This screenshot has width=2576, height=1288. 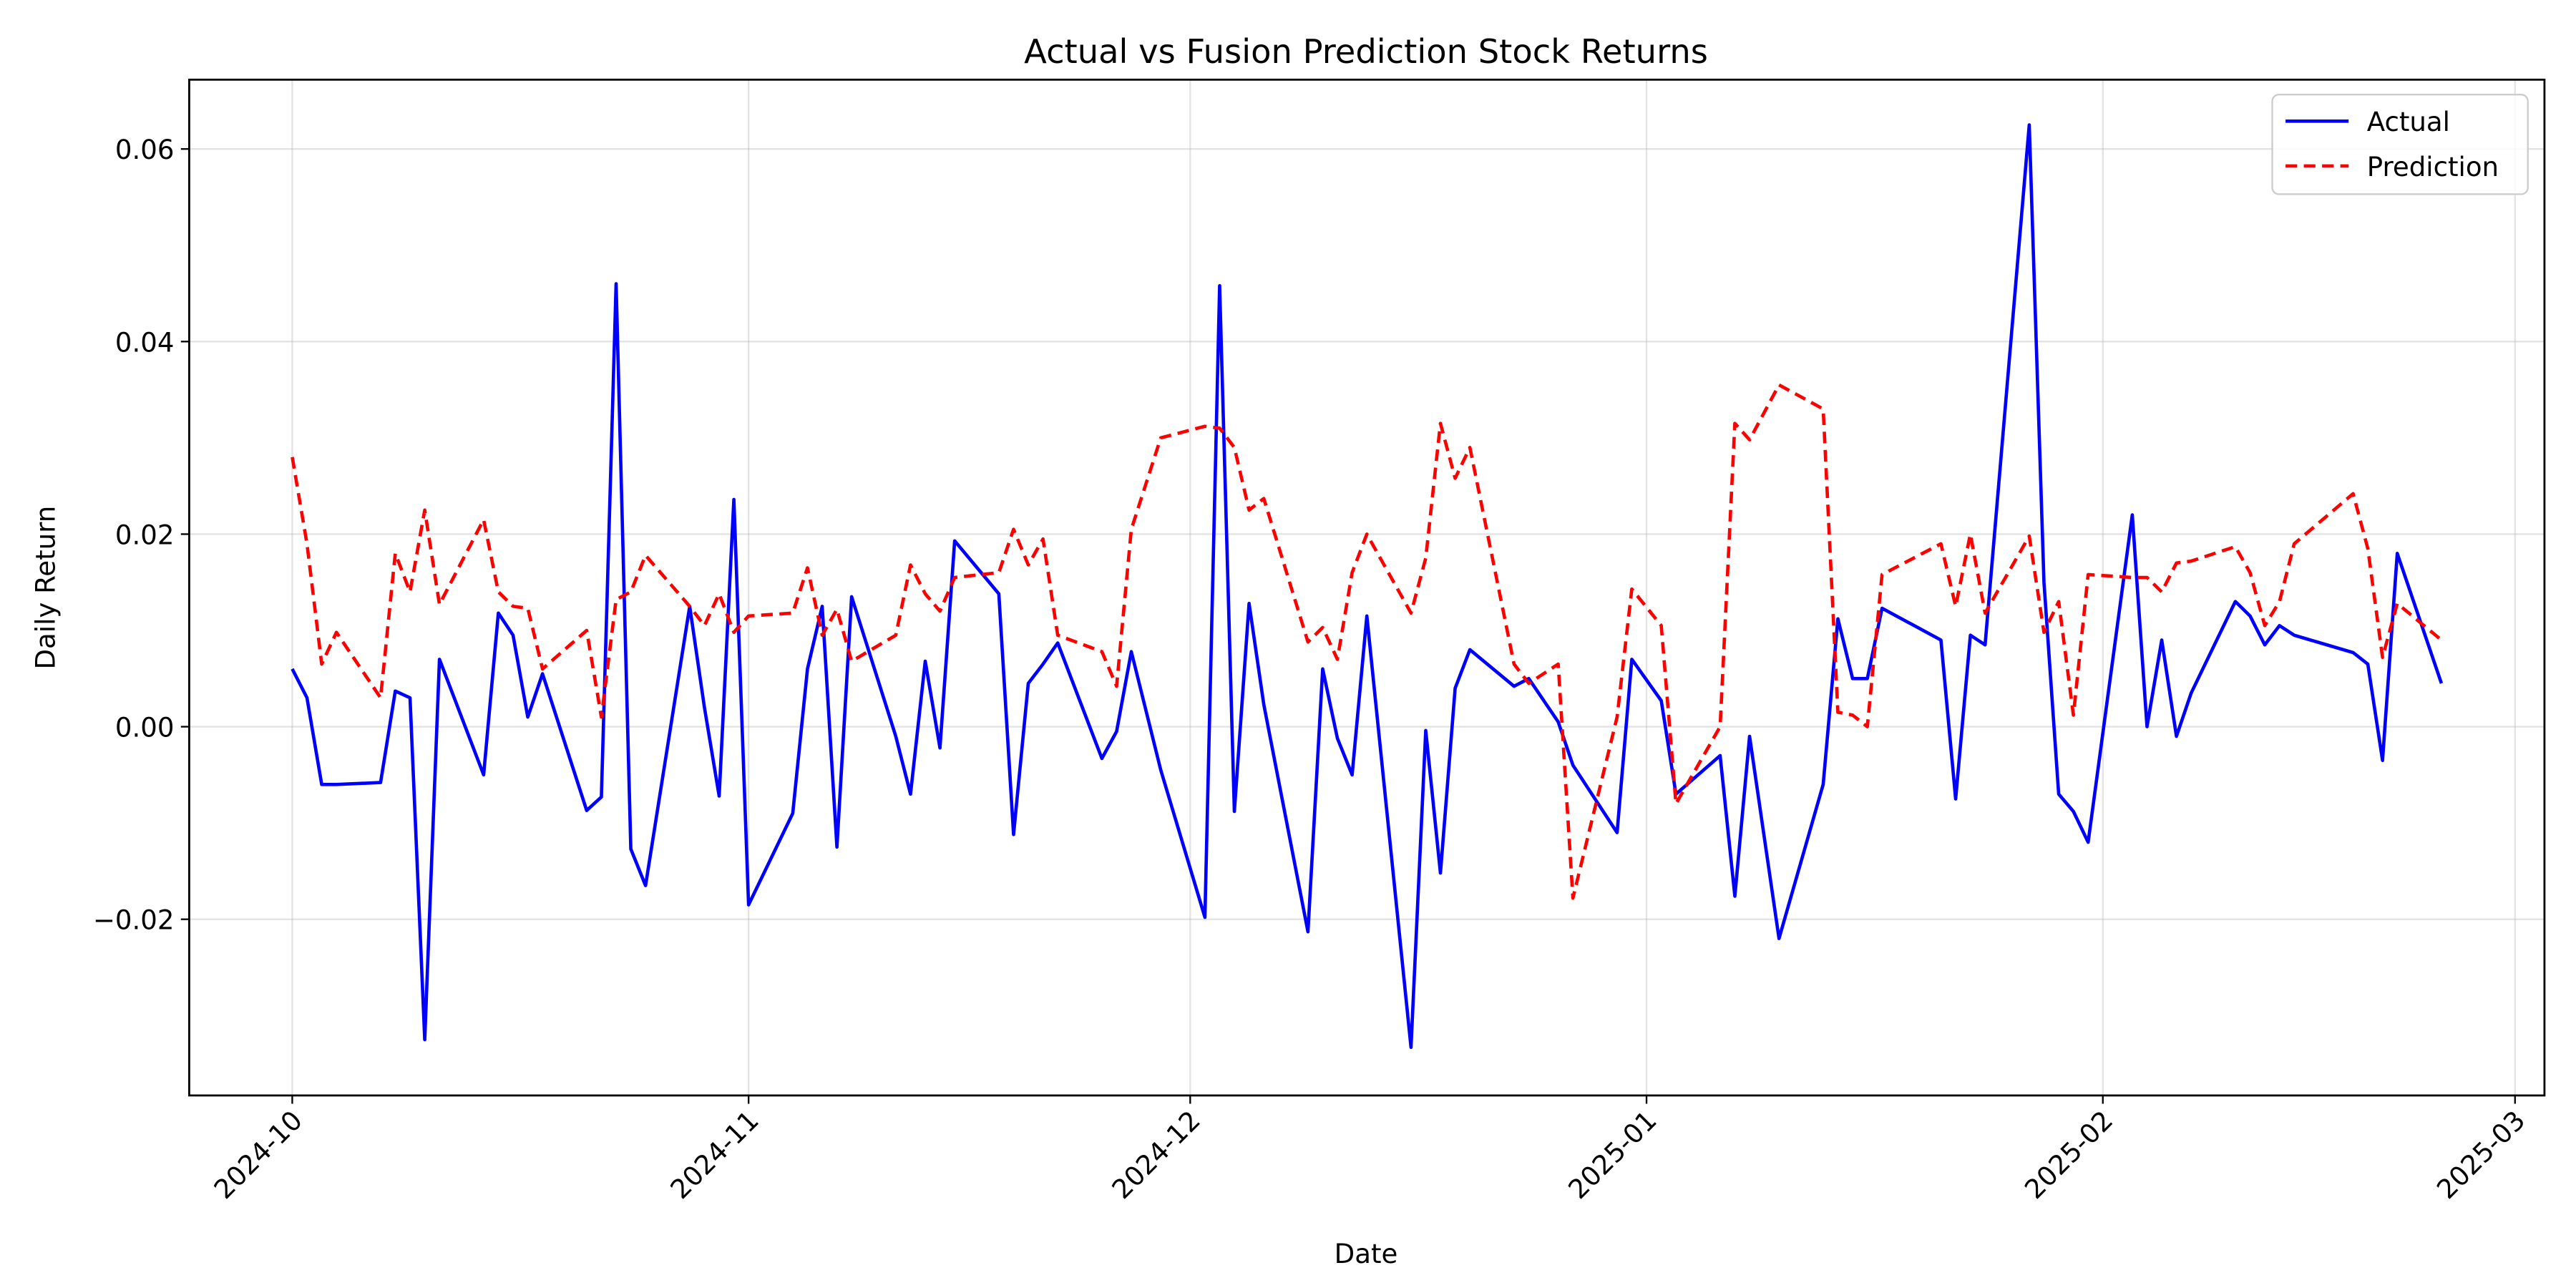 I want to click on y-tick-label: −0.02, so click(x=134, y=920).